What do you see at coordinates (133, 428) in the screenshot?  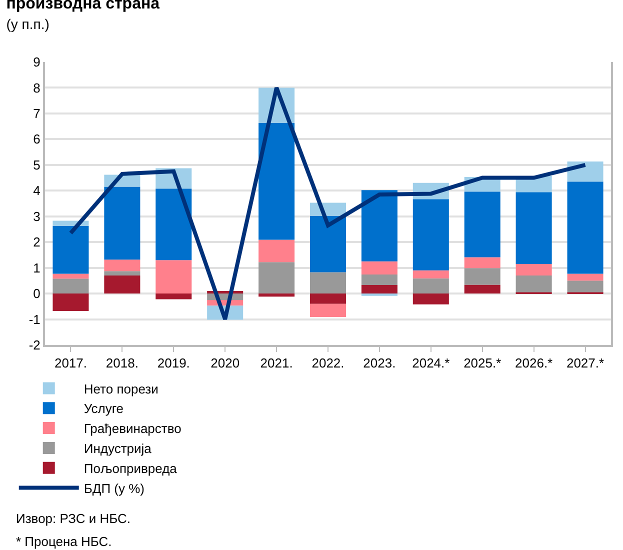 I see `legend-label: Грађевинарство` at bounding box center [133, 428].